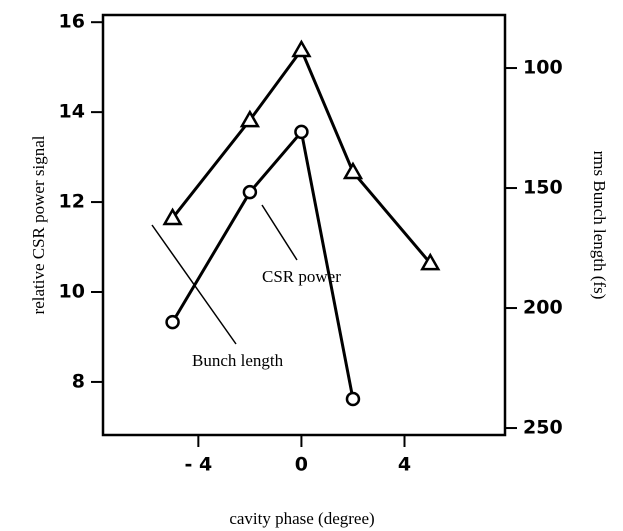  What do you see at coordinates (543, 68) in the screenshot?
I see `y2-tick-label: 100` at bounding box center [543, 68].